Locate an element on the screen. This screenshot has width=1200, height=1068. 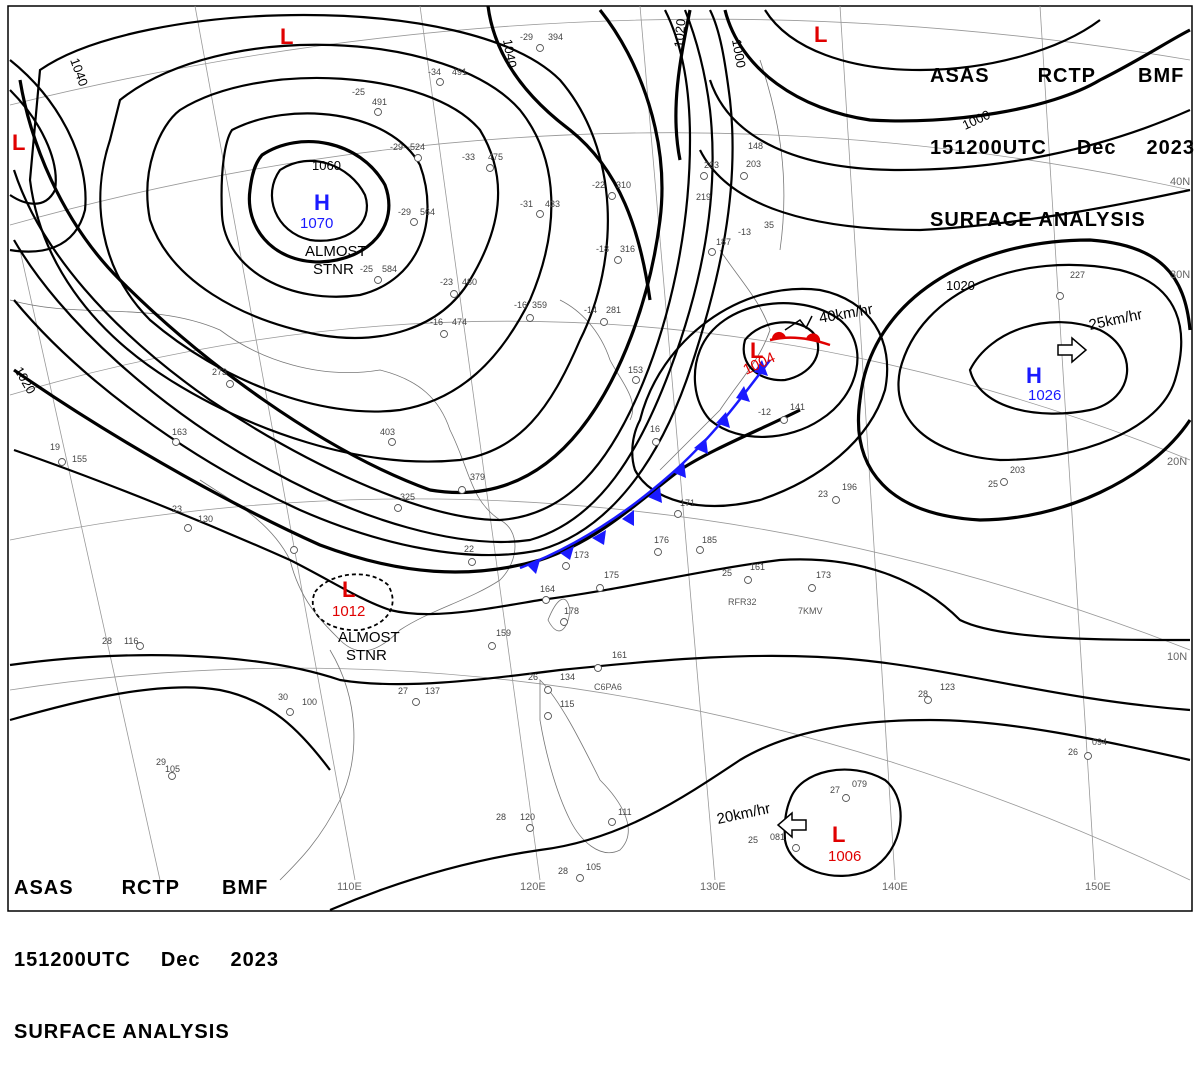
station-value: 159 is located at coordinates (503, 633).